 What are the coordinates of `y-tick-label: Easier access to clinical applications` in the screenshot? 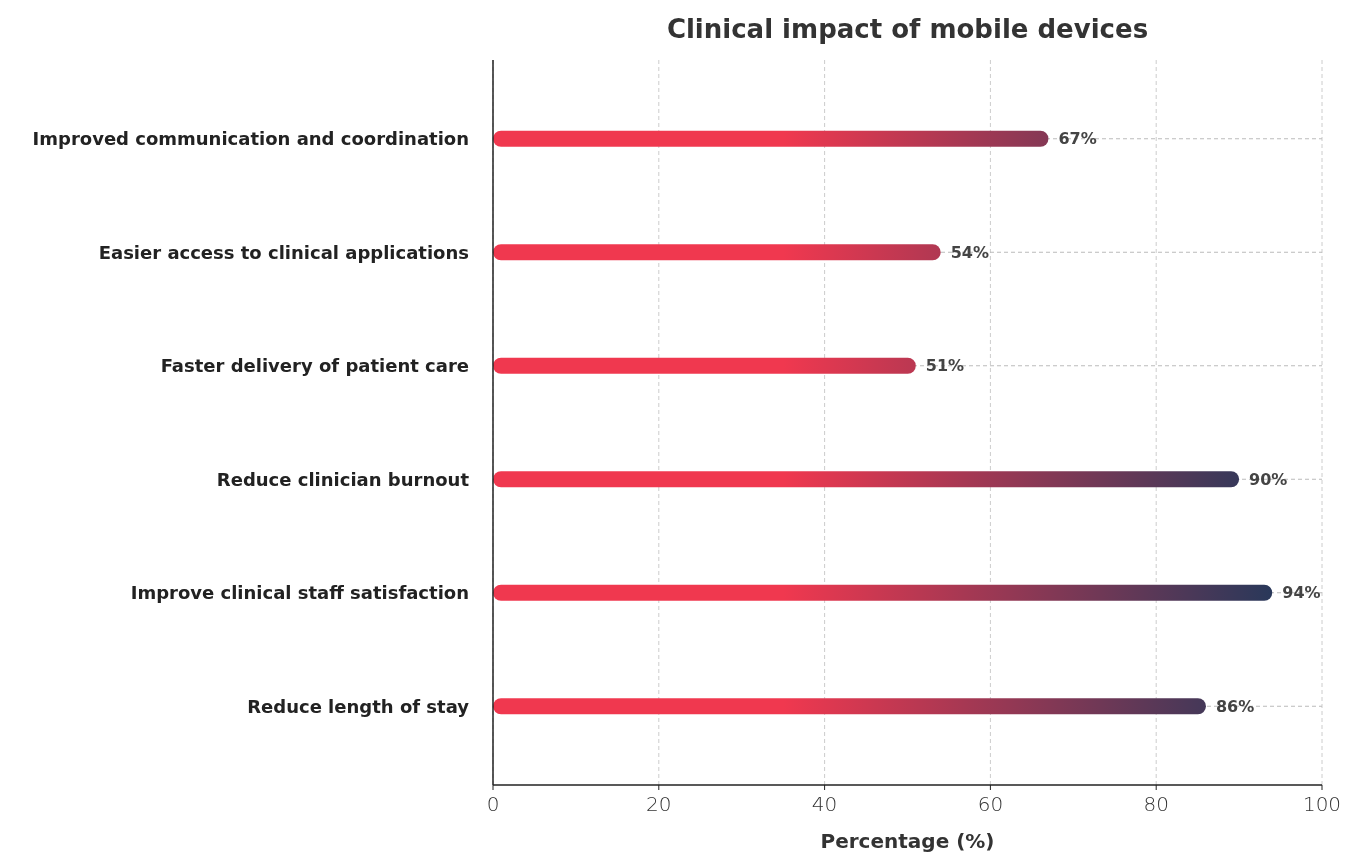 It's located at (283, 252).